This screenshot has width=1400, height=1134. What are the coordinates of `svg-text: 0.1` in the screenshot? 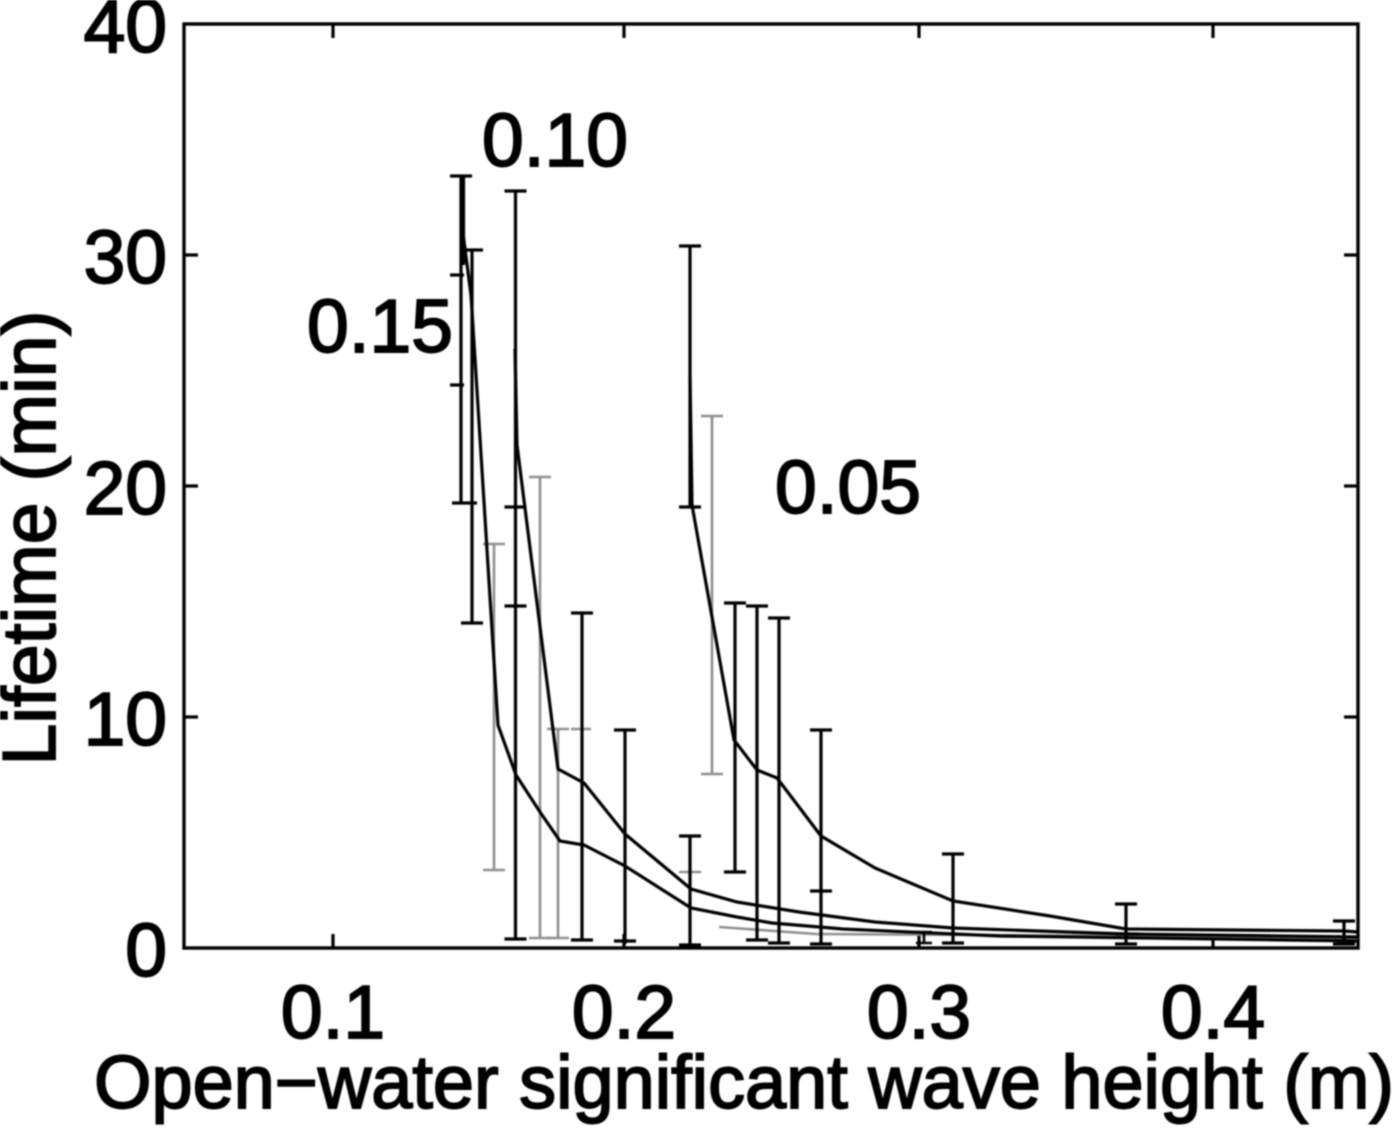 It's located at (333, 1012).